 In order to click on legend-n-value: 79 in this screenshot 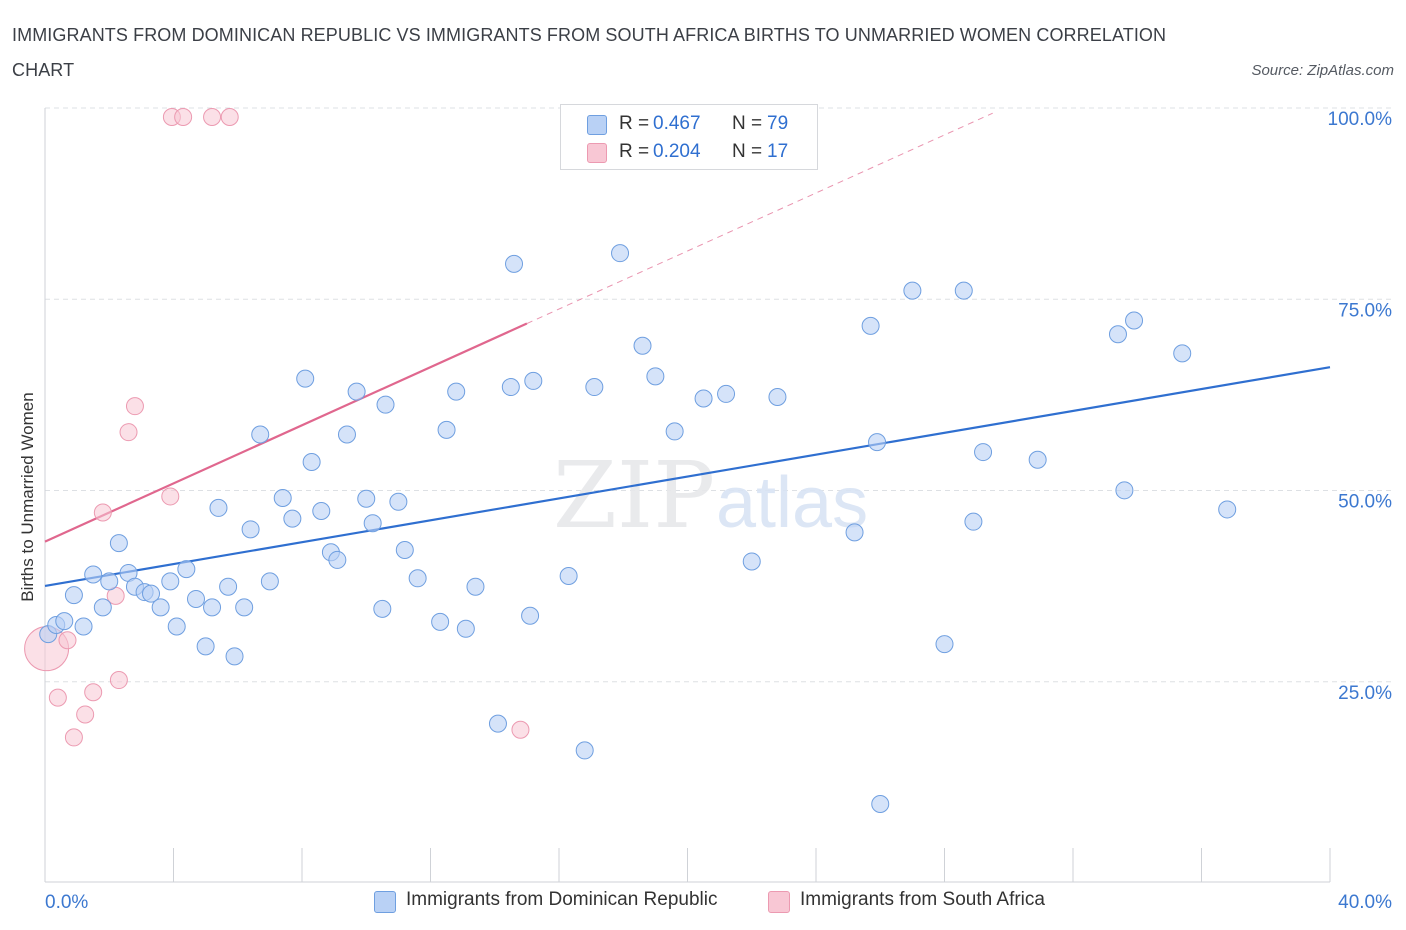, I will do `click(778, 123)`.